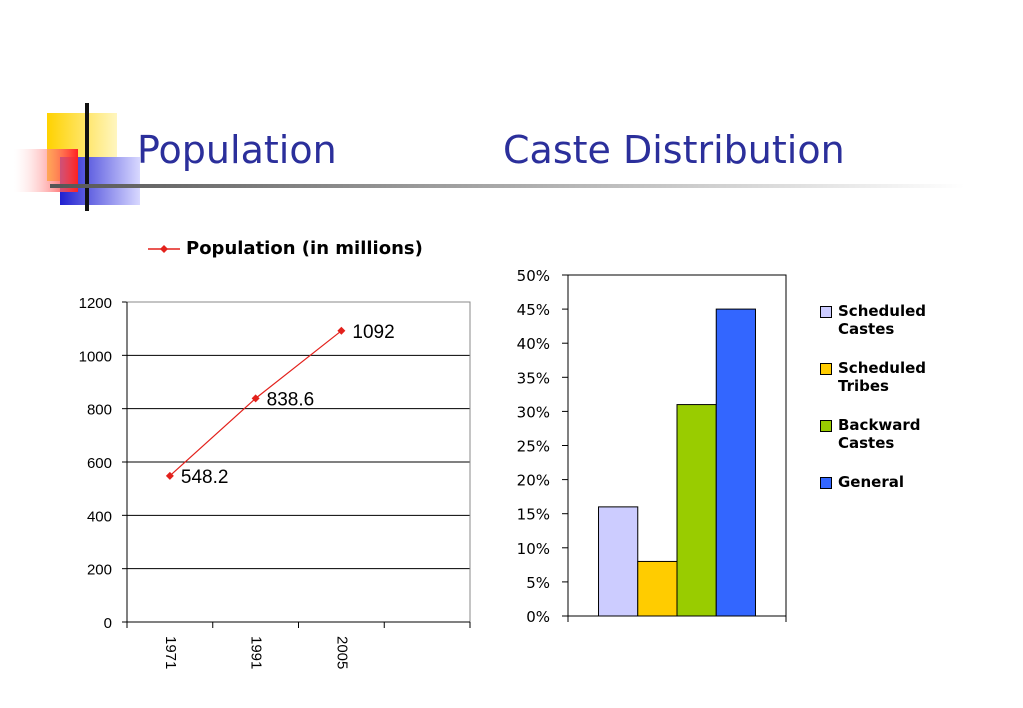 The height and width of the screenshot is (708, 1023). Describe the element at coordinates (618, 561) in the screenshot. I see `bar-scheduled-castes` at that location.